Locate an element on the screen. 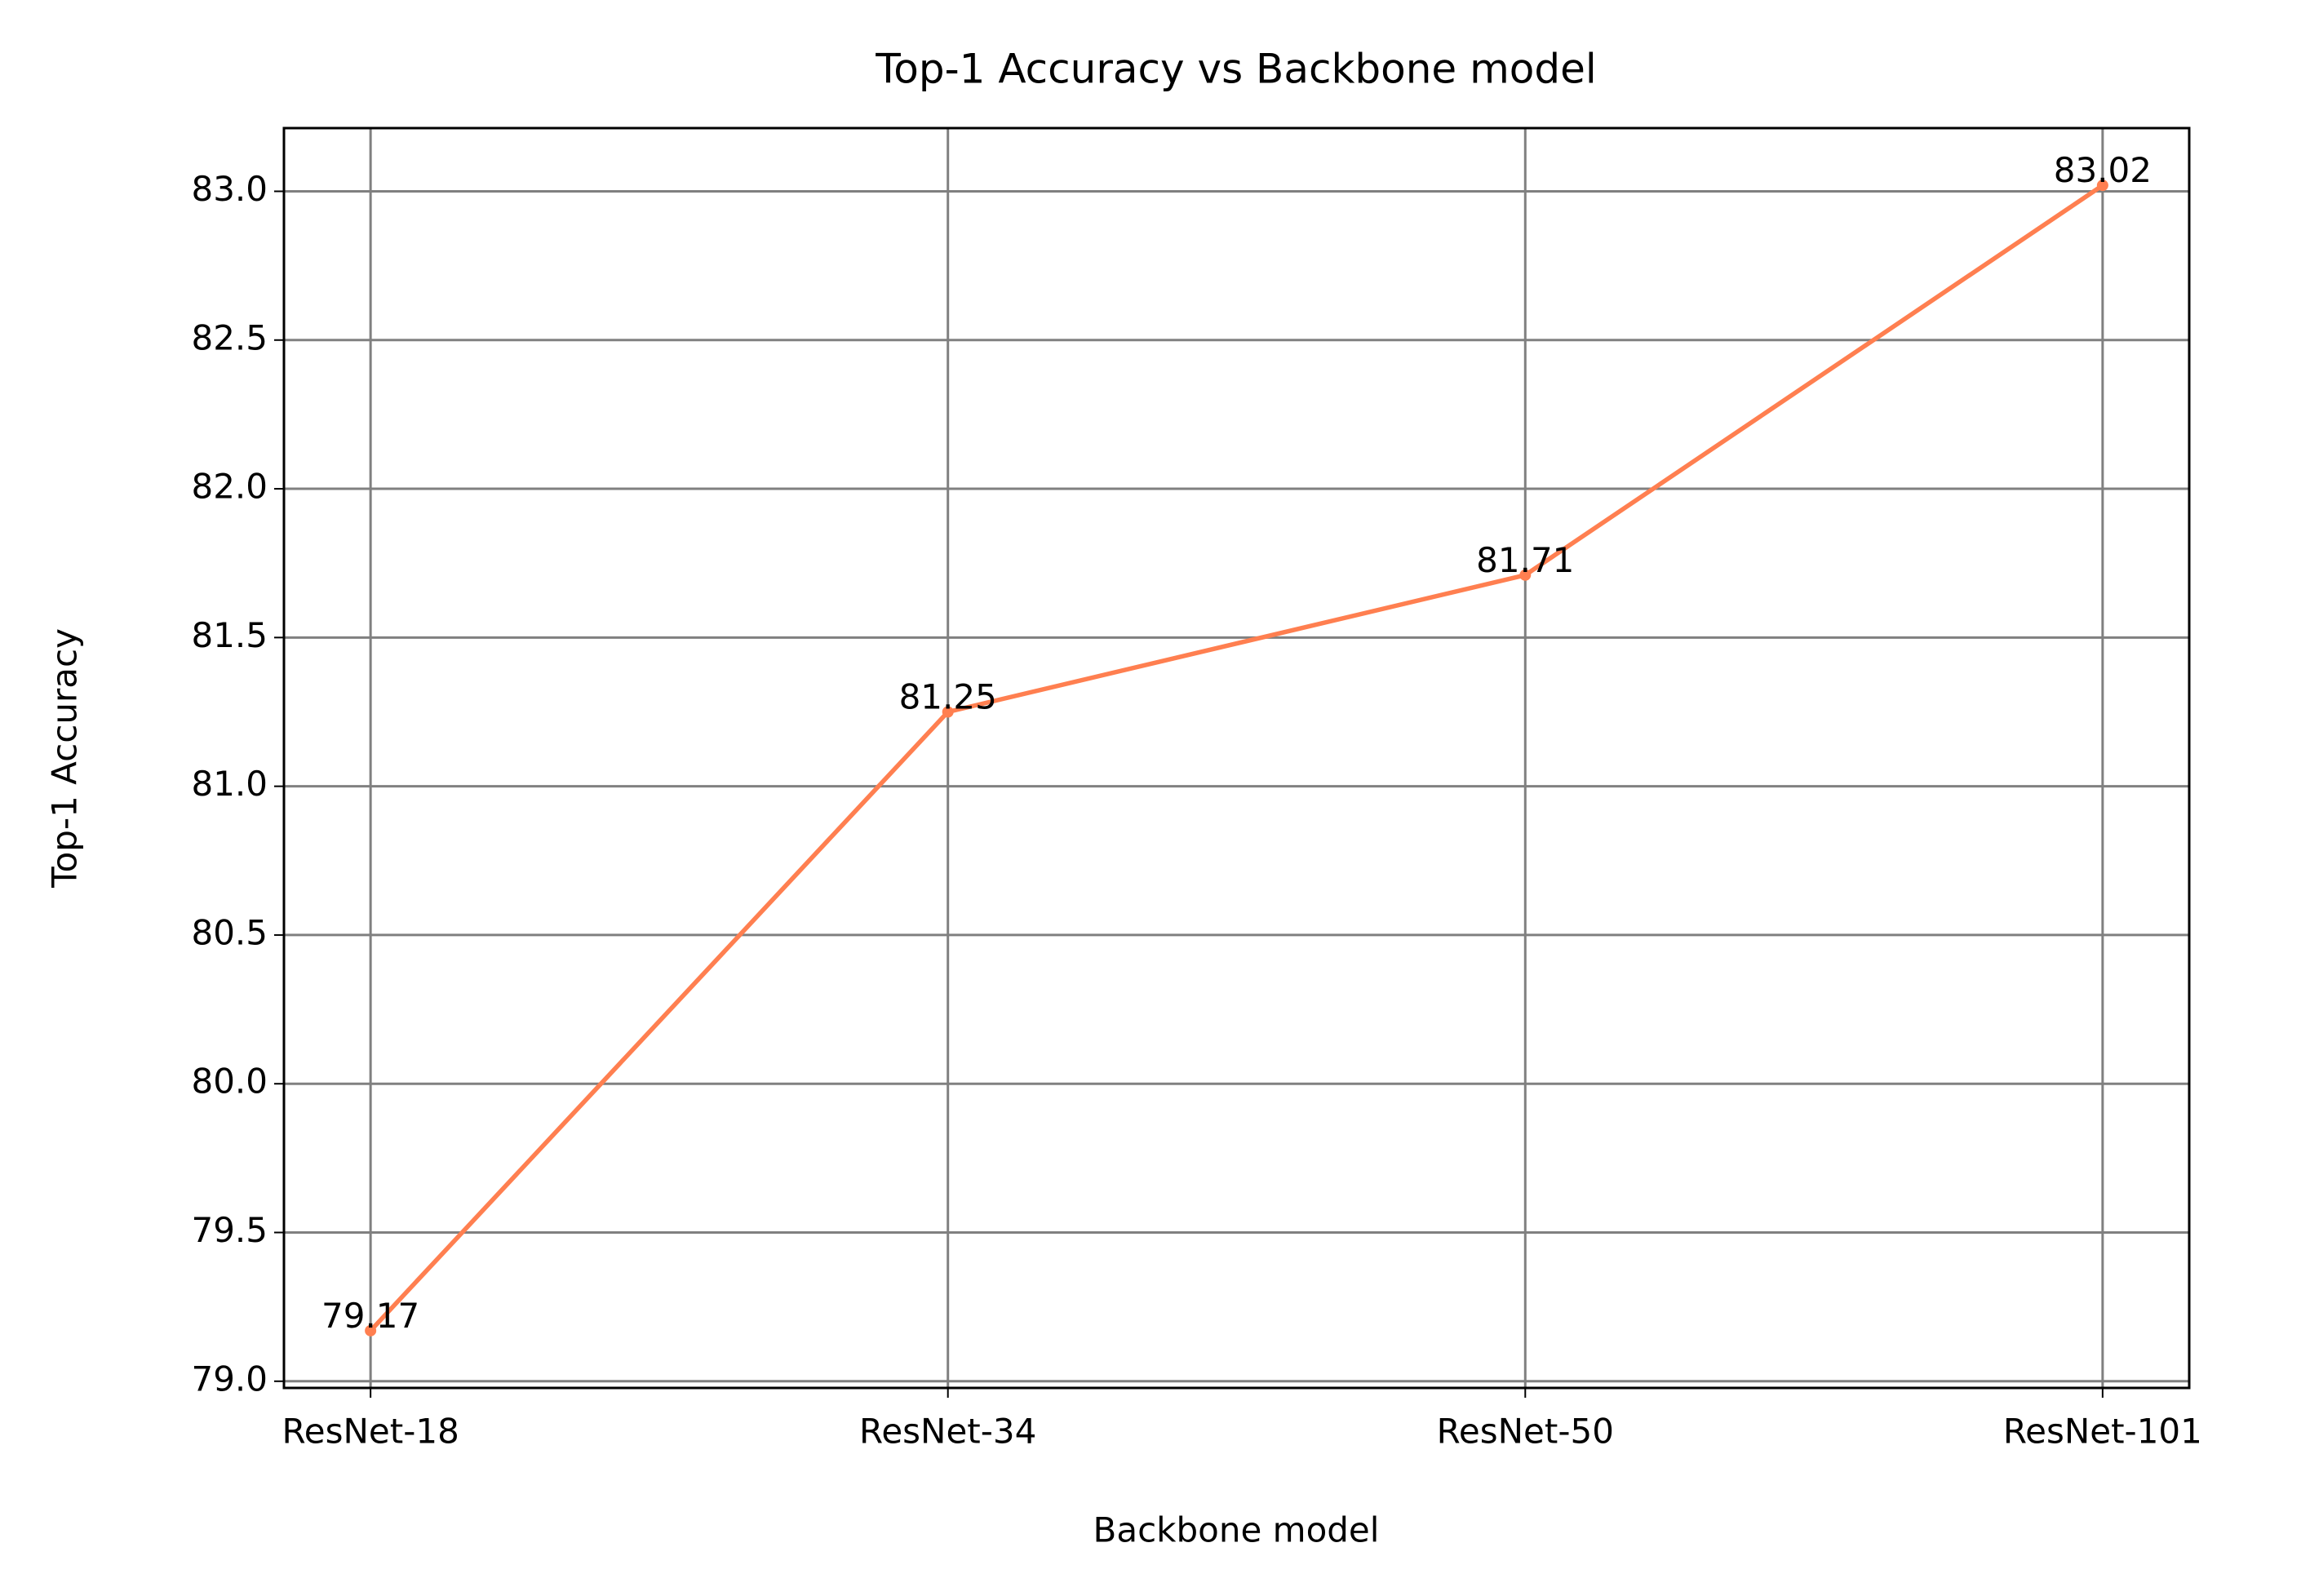 The image size is (2301, 1596). y-tick-label: 82.0 is located at coordinates (229, 487).